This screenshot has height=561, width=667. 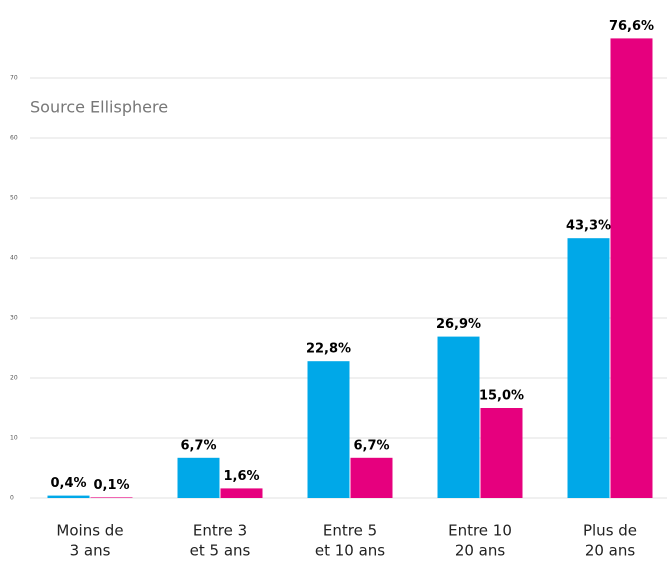 What do you see at coordinates (220, 531) in the screenshot?
I see `x-tick-label: Entre 3` at bounding box center [220, 531].